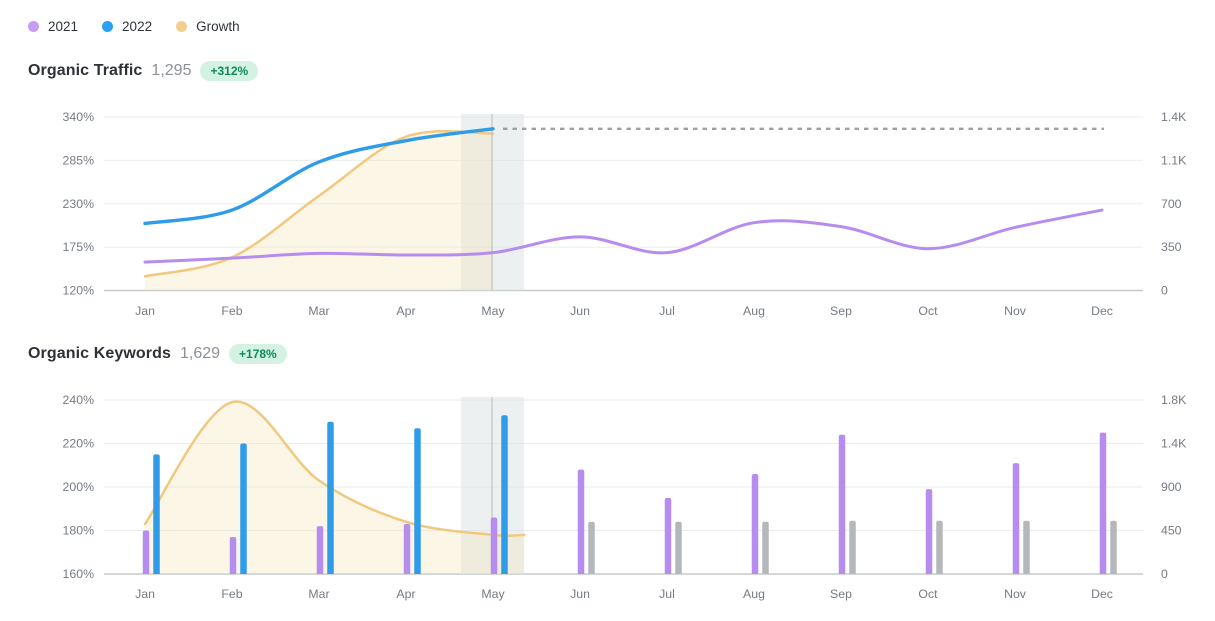  I want to click on organic-keywords-header: Organic Keywords 1,629 +178%, so click(157, 354).